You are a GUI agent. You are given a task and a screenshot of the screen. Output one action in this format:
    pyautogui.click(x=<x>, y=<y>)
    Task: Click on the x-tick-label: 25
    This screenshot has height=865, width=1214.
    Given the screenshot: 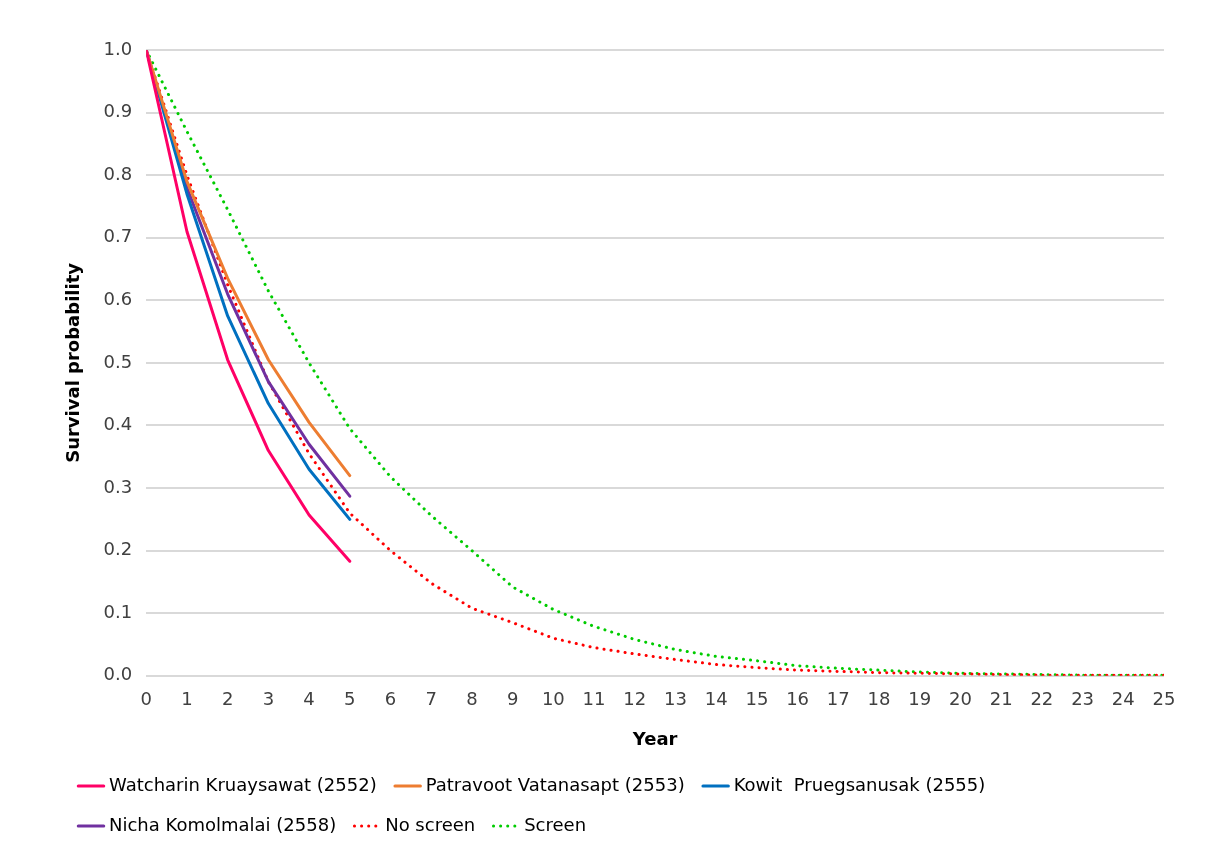 What is the action you would take?
    pyautogui.click(x=1164, y=699)
    